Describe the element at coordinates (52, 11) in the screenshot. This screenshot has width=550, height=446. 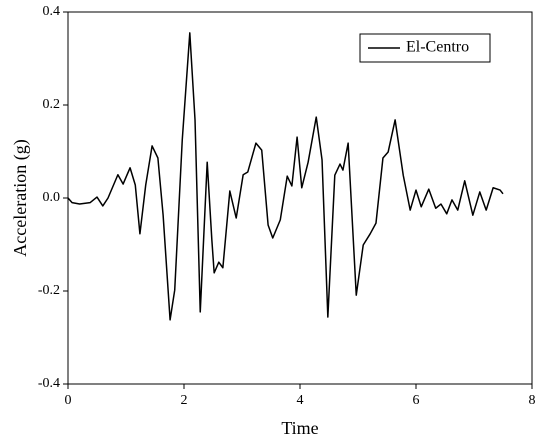
I see `y-tick-label: 0.4` at that location.